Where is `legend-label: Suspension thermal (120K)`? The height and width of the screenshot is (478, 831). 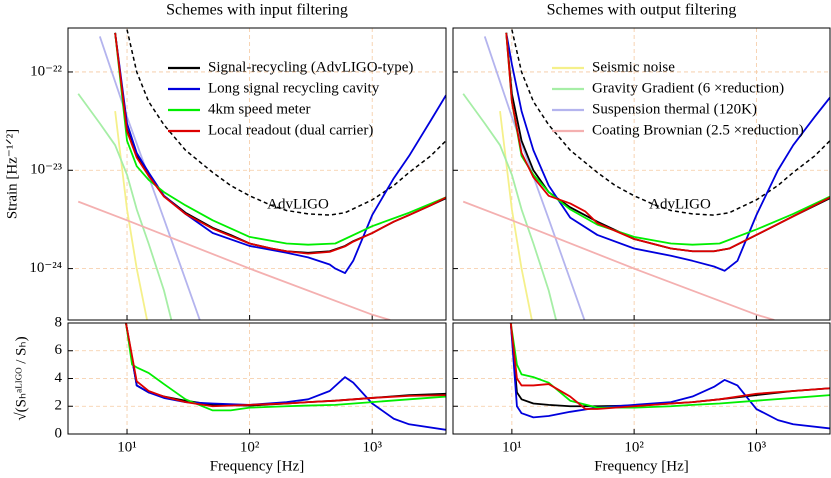 legend-label: Suspension thermal (120K) is located at coordinates (674, 109).